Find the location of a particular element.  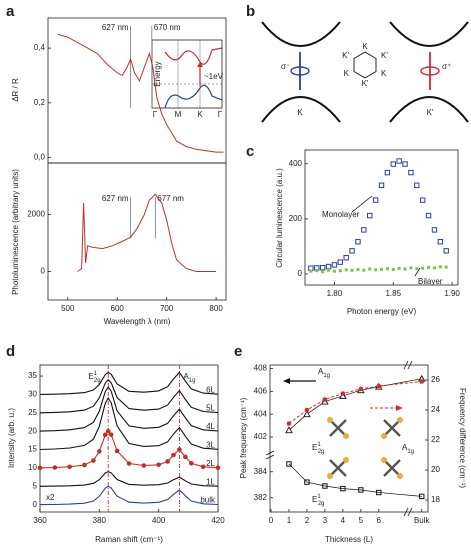

x-tick-label: 500 is located at coordinates (68, 308).